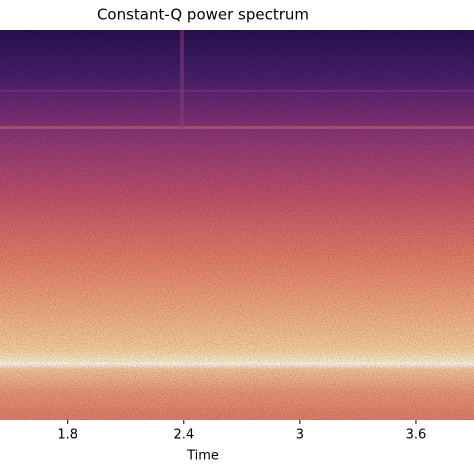 This screenshot has height=474, width=474. What do you see at coordinates (300, 435) in the screenshot?
I see `x-tick-label: 3` at bounding box center [300, 435].